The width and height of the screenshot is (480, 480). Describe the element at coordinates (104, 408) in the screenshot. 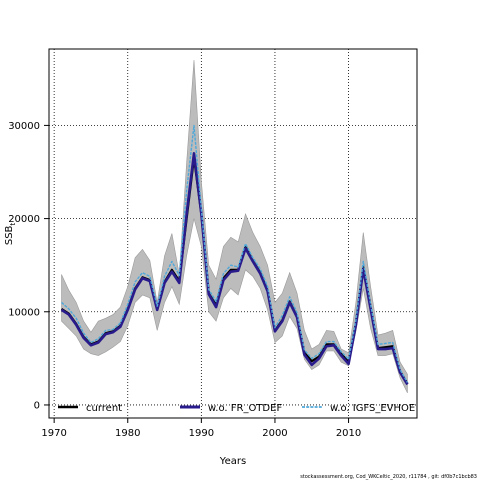

I see `legend-label-1: current` at that location.